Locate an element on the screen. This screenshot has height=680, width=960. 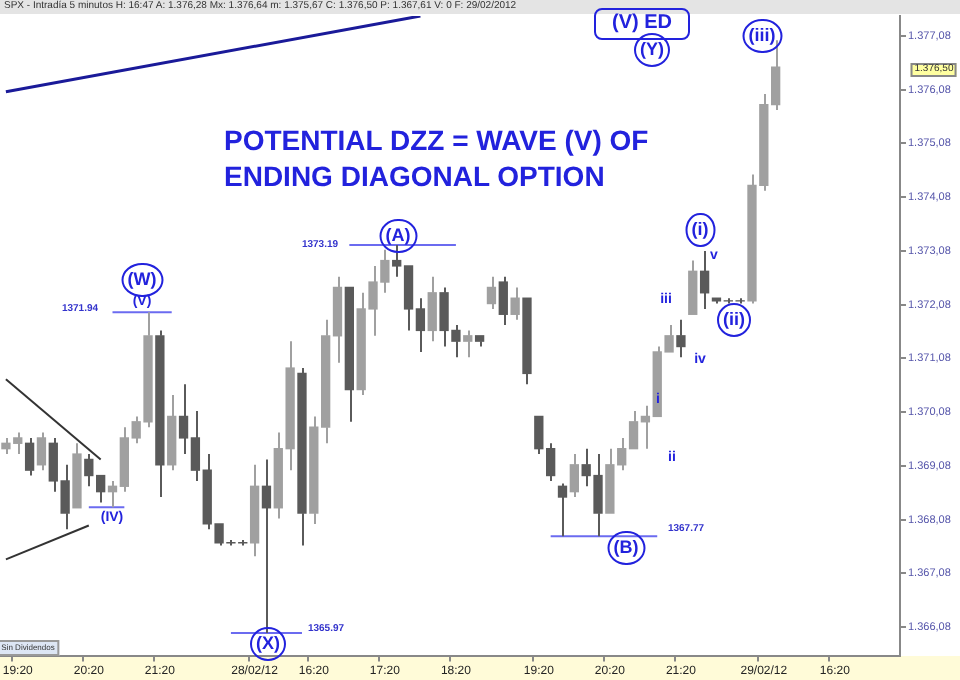
annotation: POTENTIAL DZZ = WAVE (V) OF ENDING DIAGONAL OPTION is located at coordinates (437, 159).